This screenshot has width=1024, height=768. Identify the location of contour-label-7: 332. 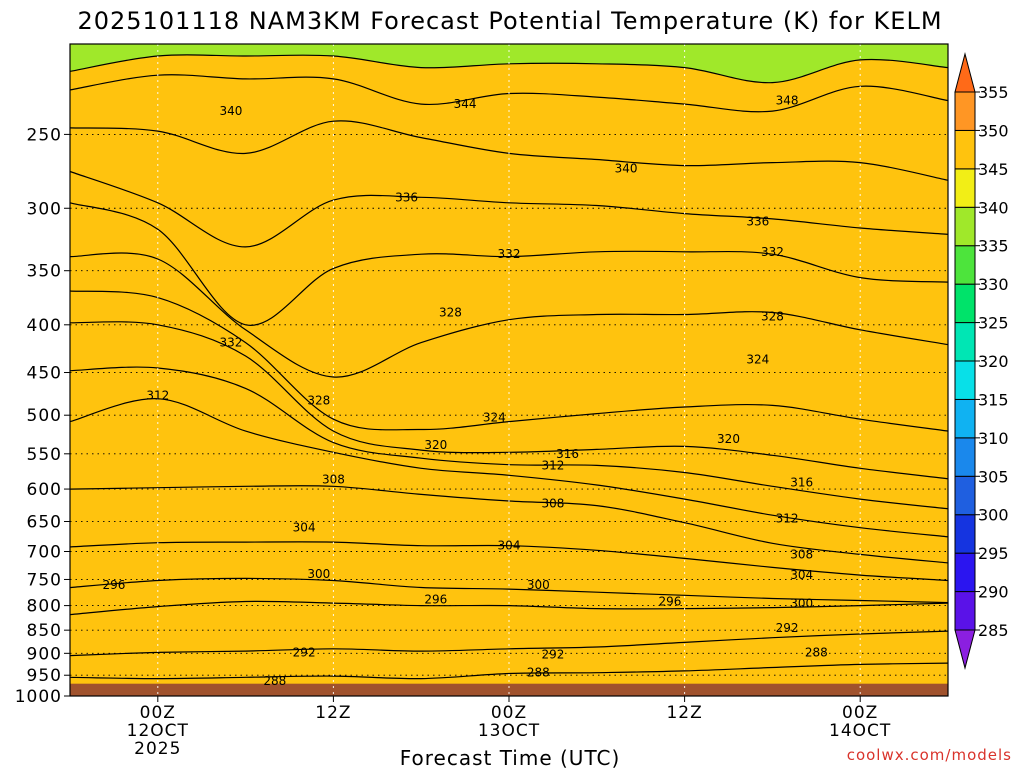
(772, 252).